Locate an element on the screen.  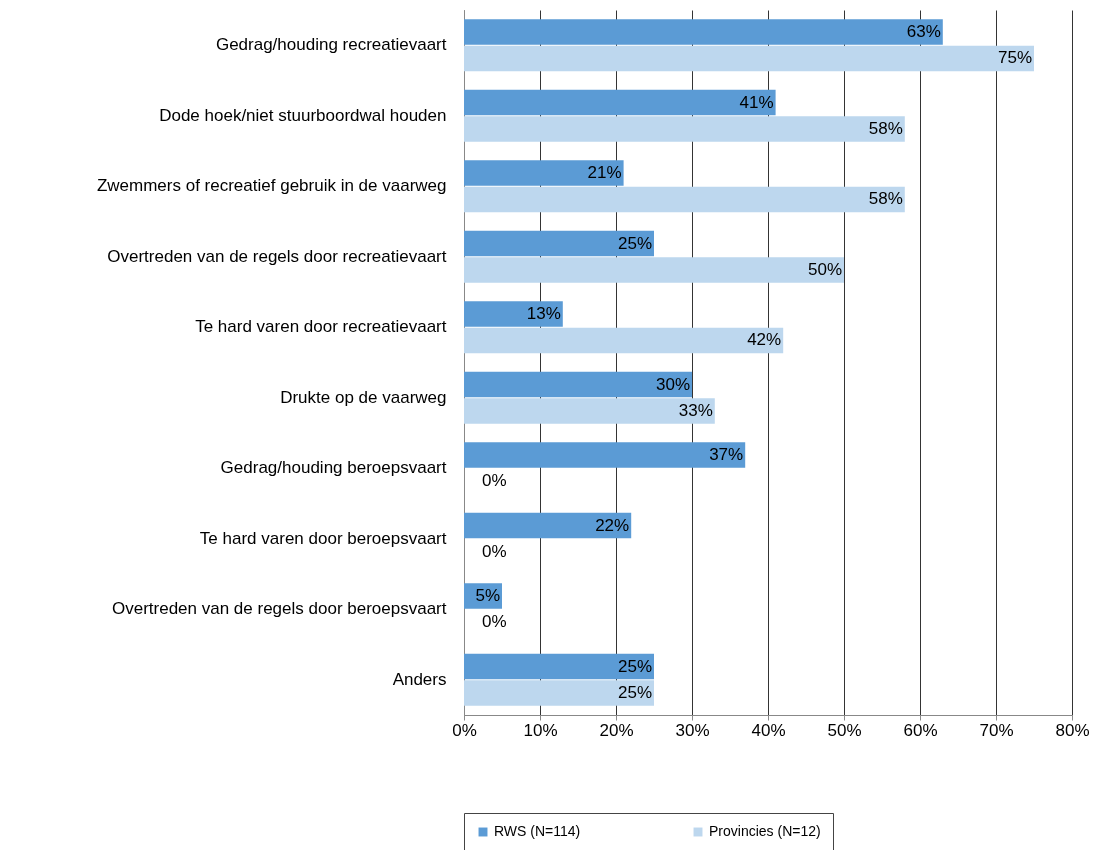
data-label: 37% is located at coordinates (726, 455).